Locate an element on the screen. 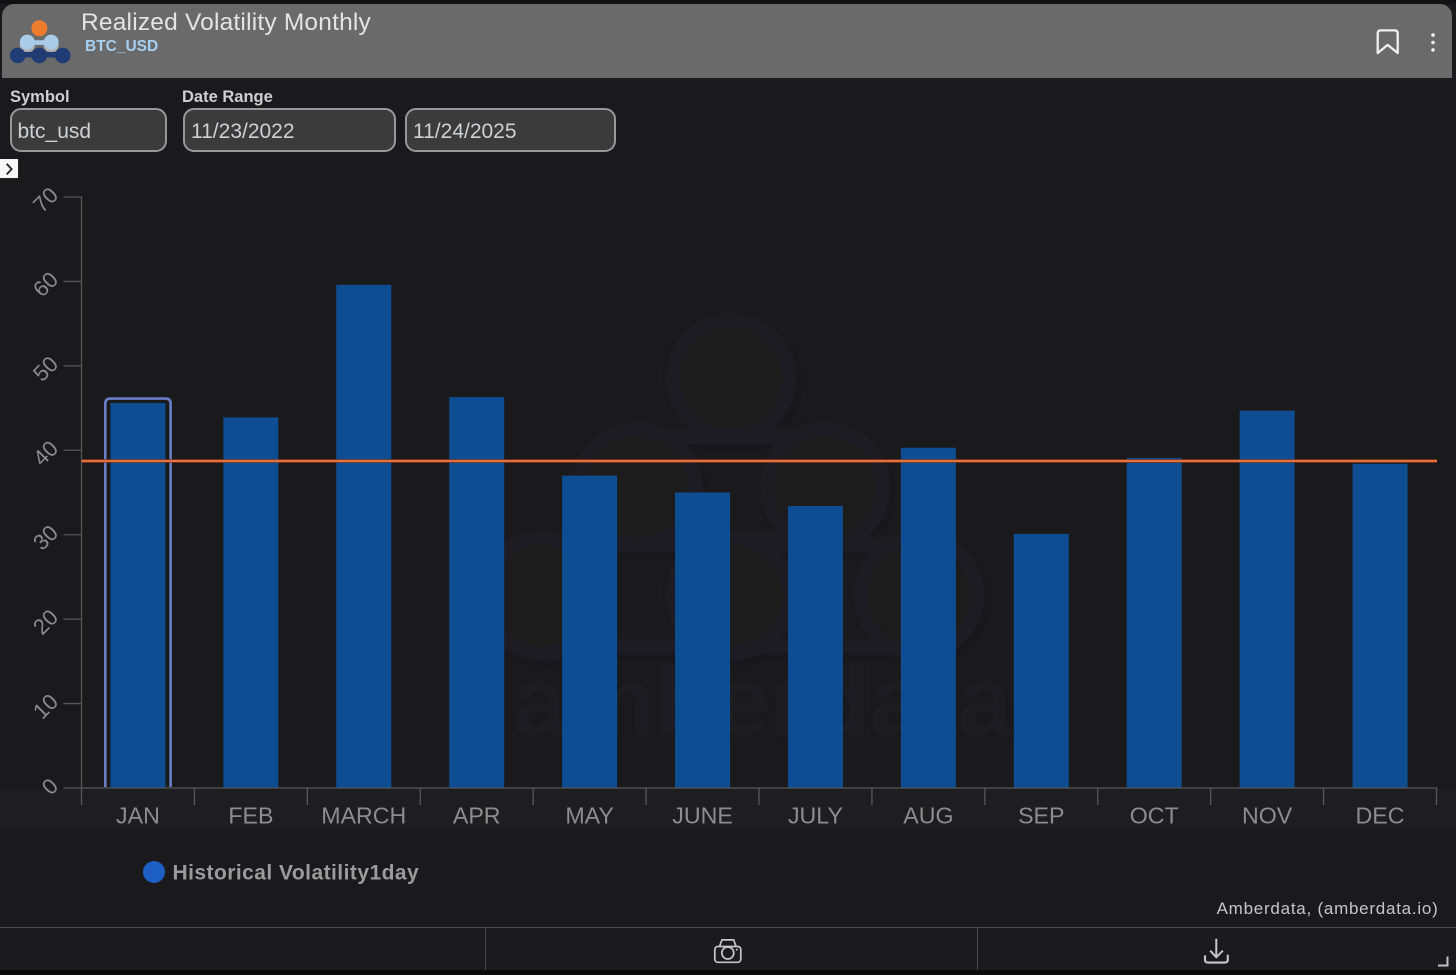 The image size is (1456, 975). svg-text: 20 is located at coordinates (45, 622).